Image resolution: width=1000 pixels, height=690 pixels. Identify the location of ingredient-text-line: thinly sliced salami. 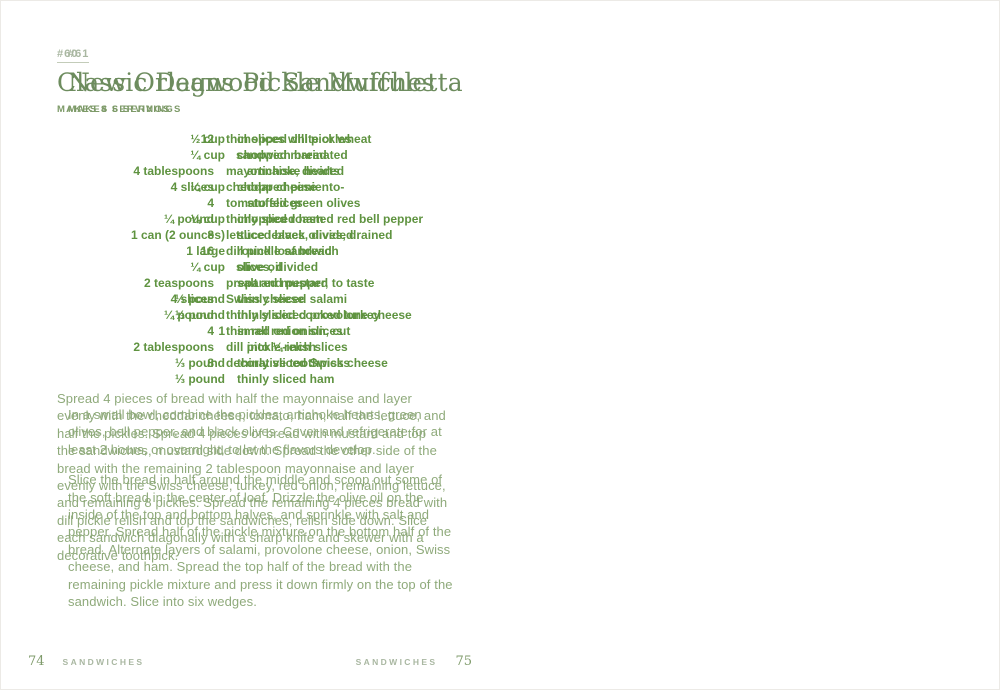
(292, 299).